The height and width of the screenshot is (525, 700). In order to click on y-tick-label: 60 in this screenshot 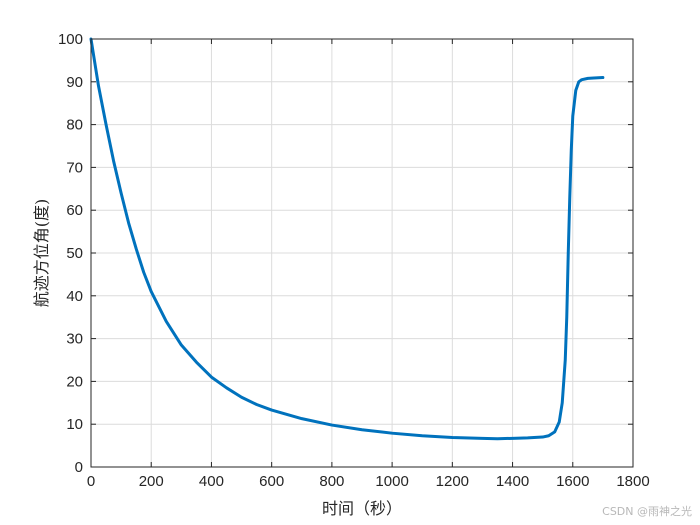, I will do `click(74, 210)`.